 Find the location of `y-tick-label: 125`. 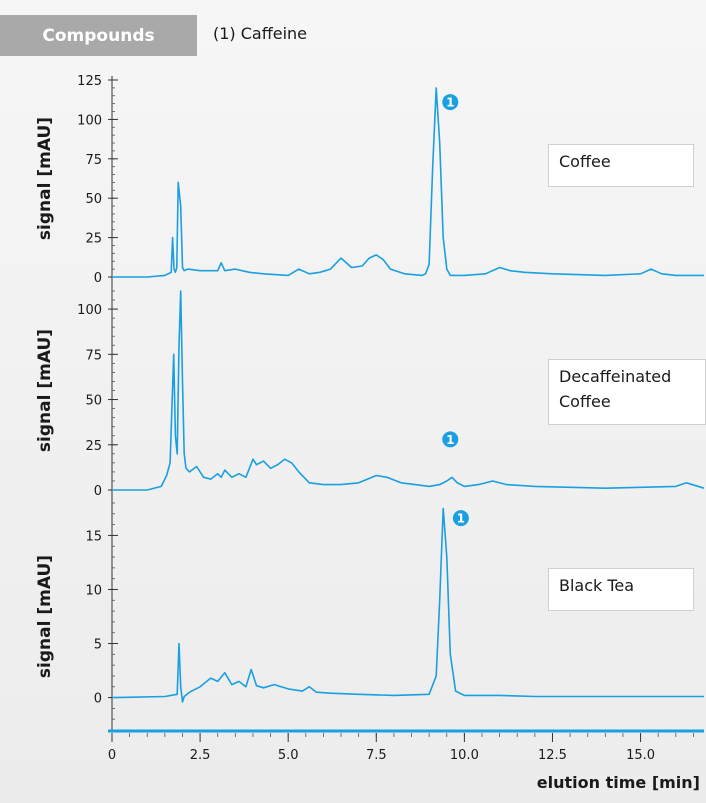

y-tick-label: 125 is located at coordinates (89, 81).